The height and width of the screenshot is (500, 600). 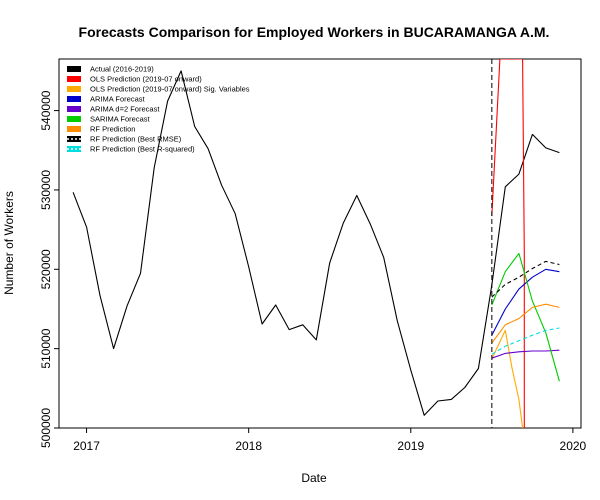 I want to click on legend-label: OLS Prediction (2019-07 onward), so click(x=146, y=79).